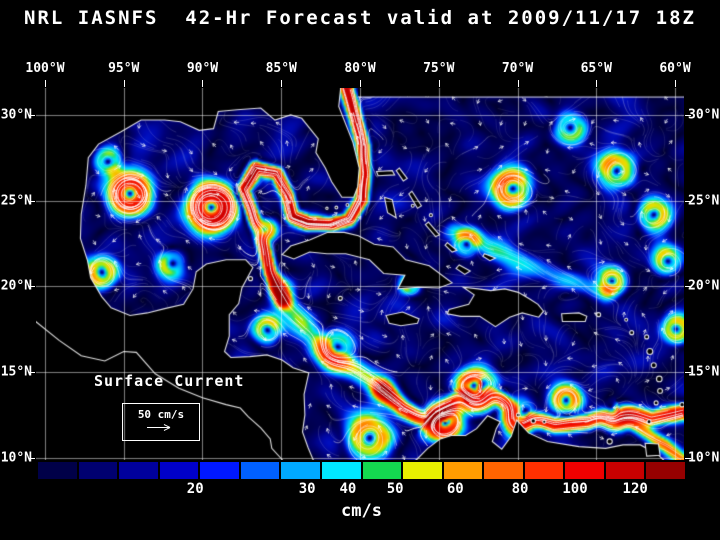 This screenshot has width=720, height=540. What do you see at coordinates (596, 68) in the screenshot?
I see `lon-tick-label: 65°W` at bounding box center [596, 68].